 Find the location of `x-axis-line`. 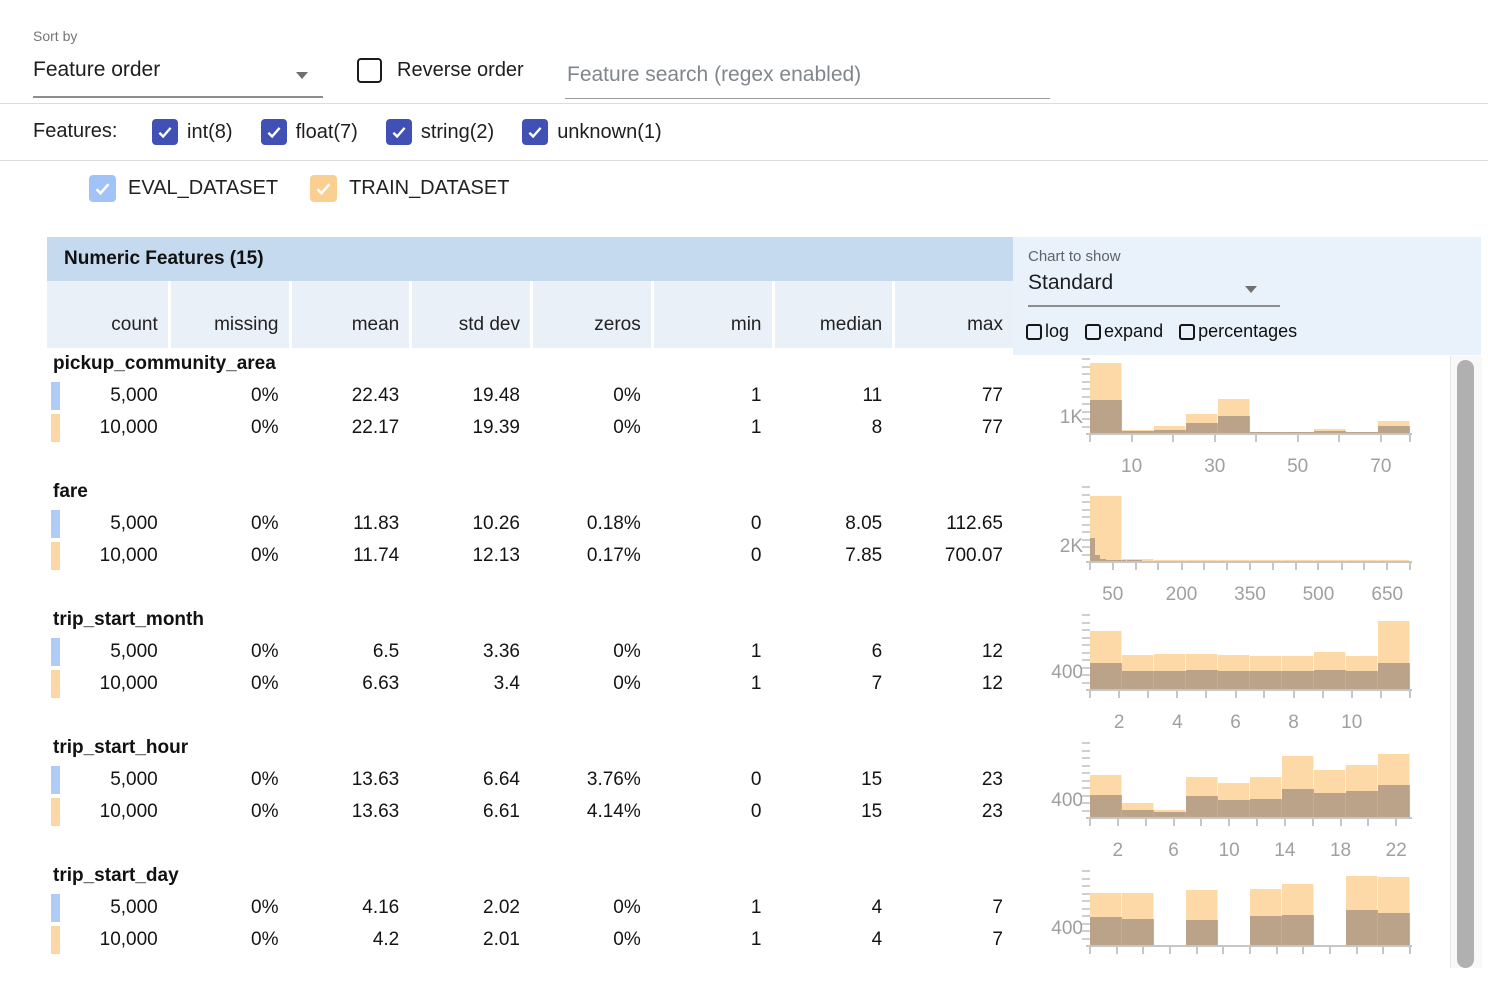

x-axis-line is located at coordinates (1249, 690).